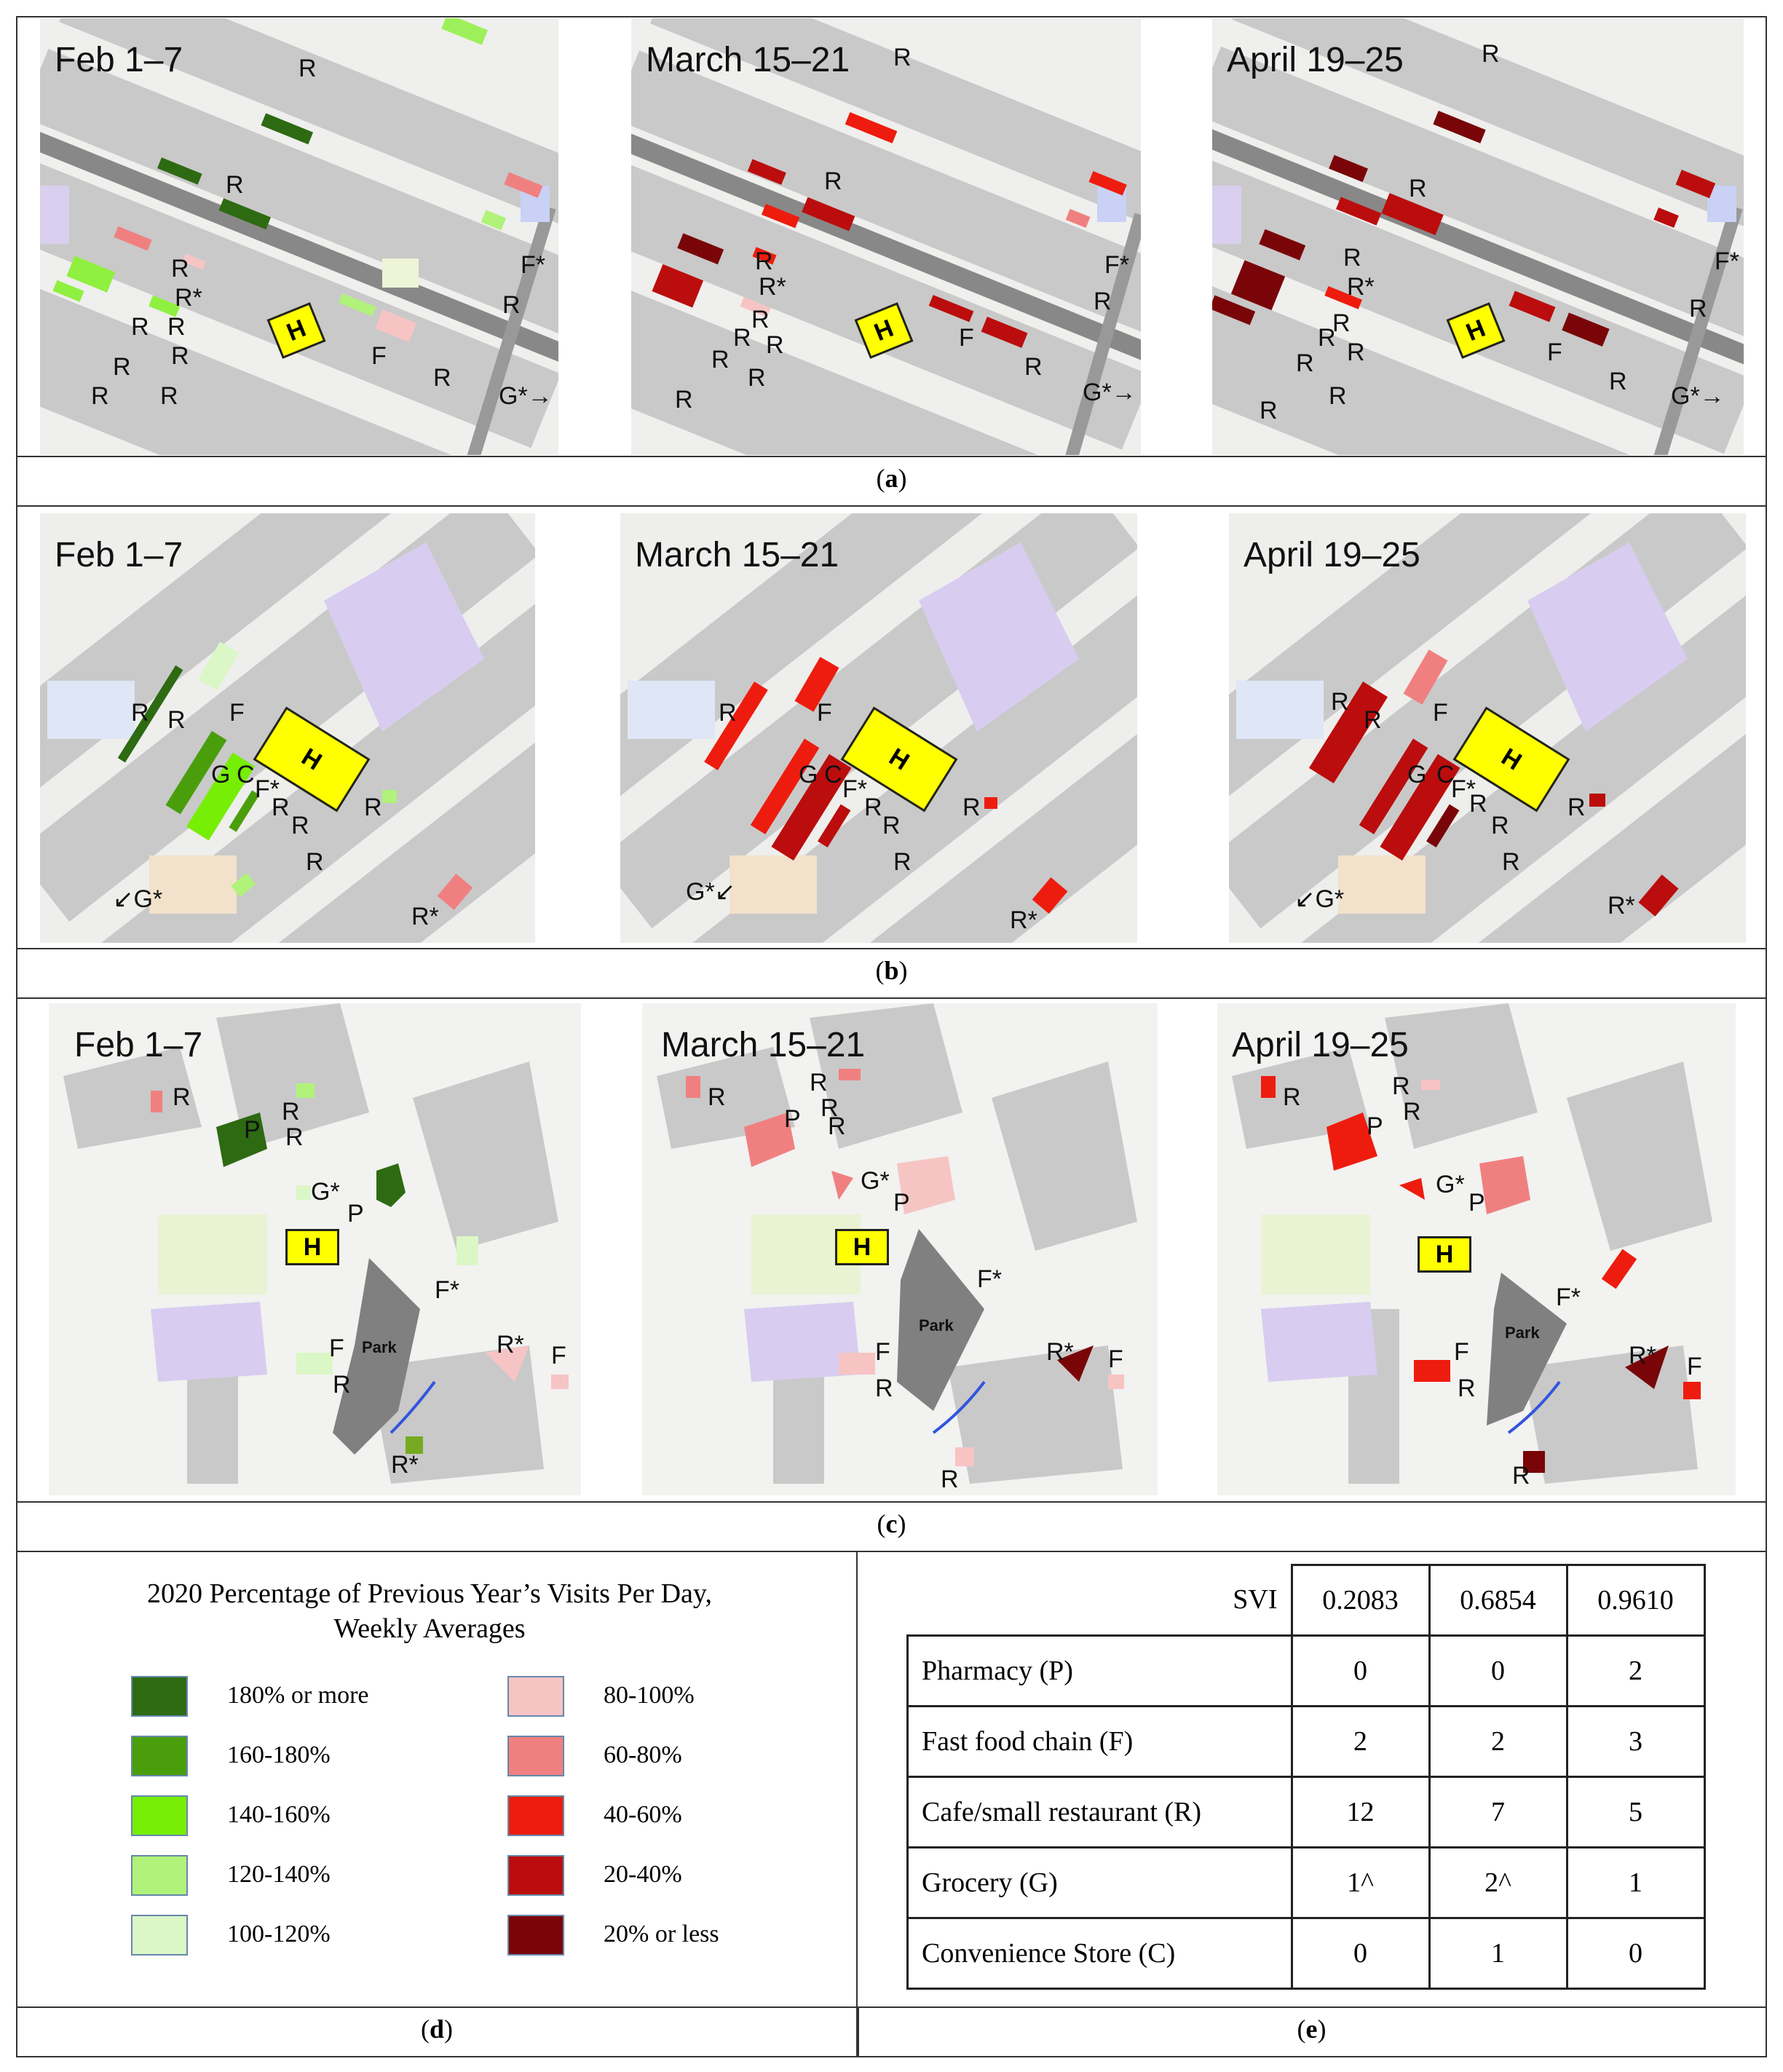  I want to click on poi-label: C, so click(833, 774).